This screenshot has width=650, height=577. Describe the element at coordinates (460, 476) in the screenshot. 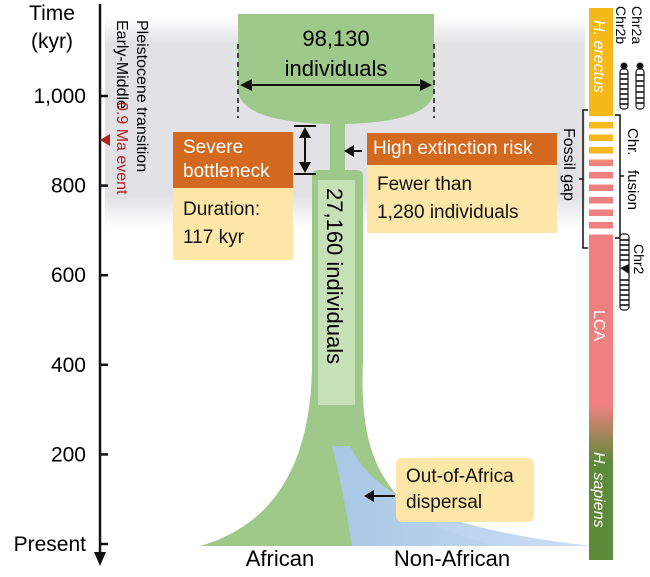

I see `dispersal-line1: Out-of-Africa` at that location.